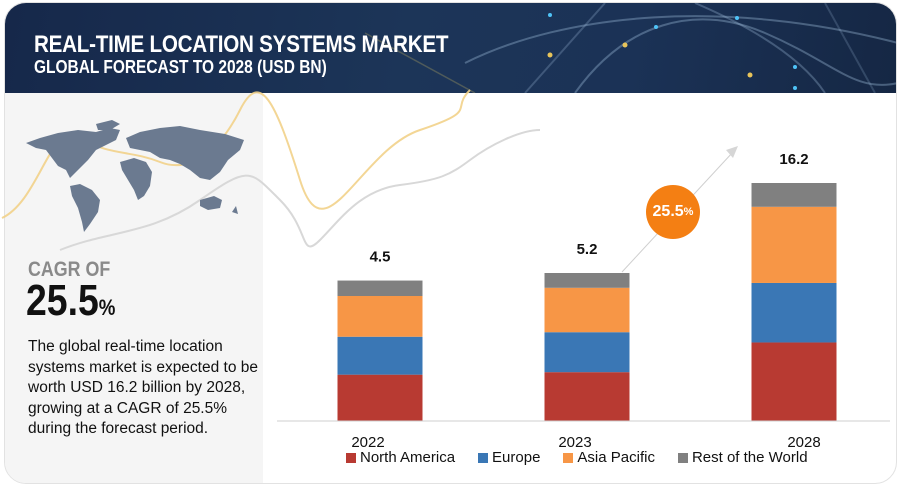 The width and height of the screenshot is (900, 486). Describe the element at coordinates (732, 152) in the screenshot. I see `growth-arrow-head` at that location.